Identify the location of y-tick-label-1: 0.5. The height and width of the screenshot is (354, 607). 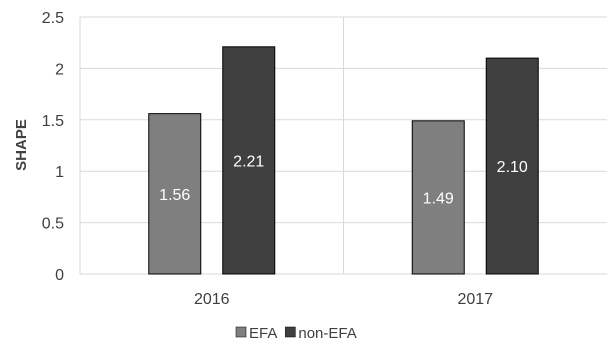
(53, 224).